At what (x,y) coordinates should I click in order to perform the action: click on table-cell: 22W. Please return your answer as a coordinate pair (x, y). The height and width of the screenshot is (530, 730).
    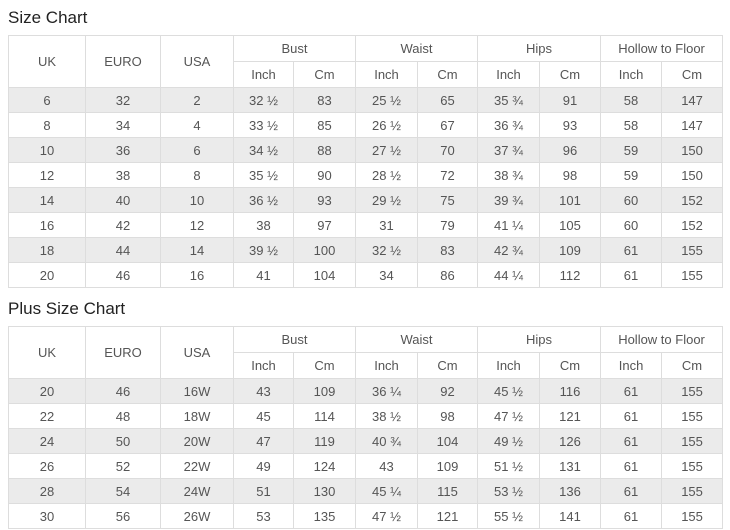
    Looking at the image, I should click on (197, 466).